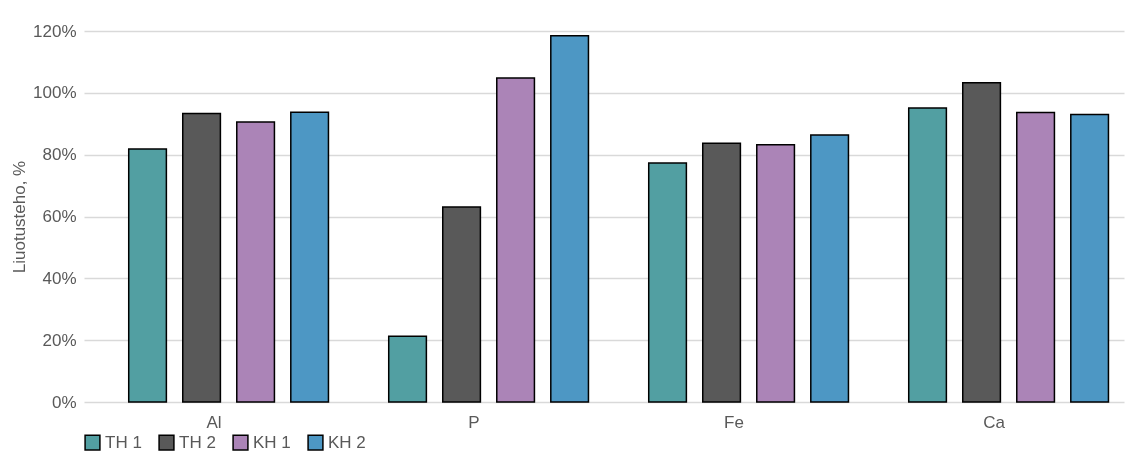 This screenshot has height=472, width=1134. I want to click on y-tick-label: 40%, so click(59, 278).